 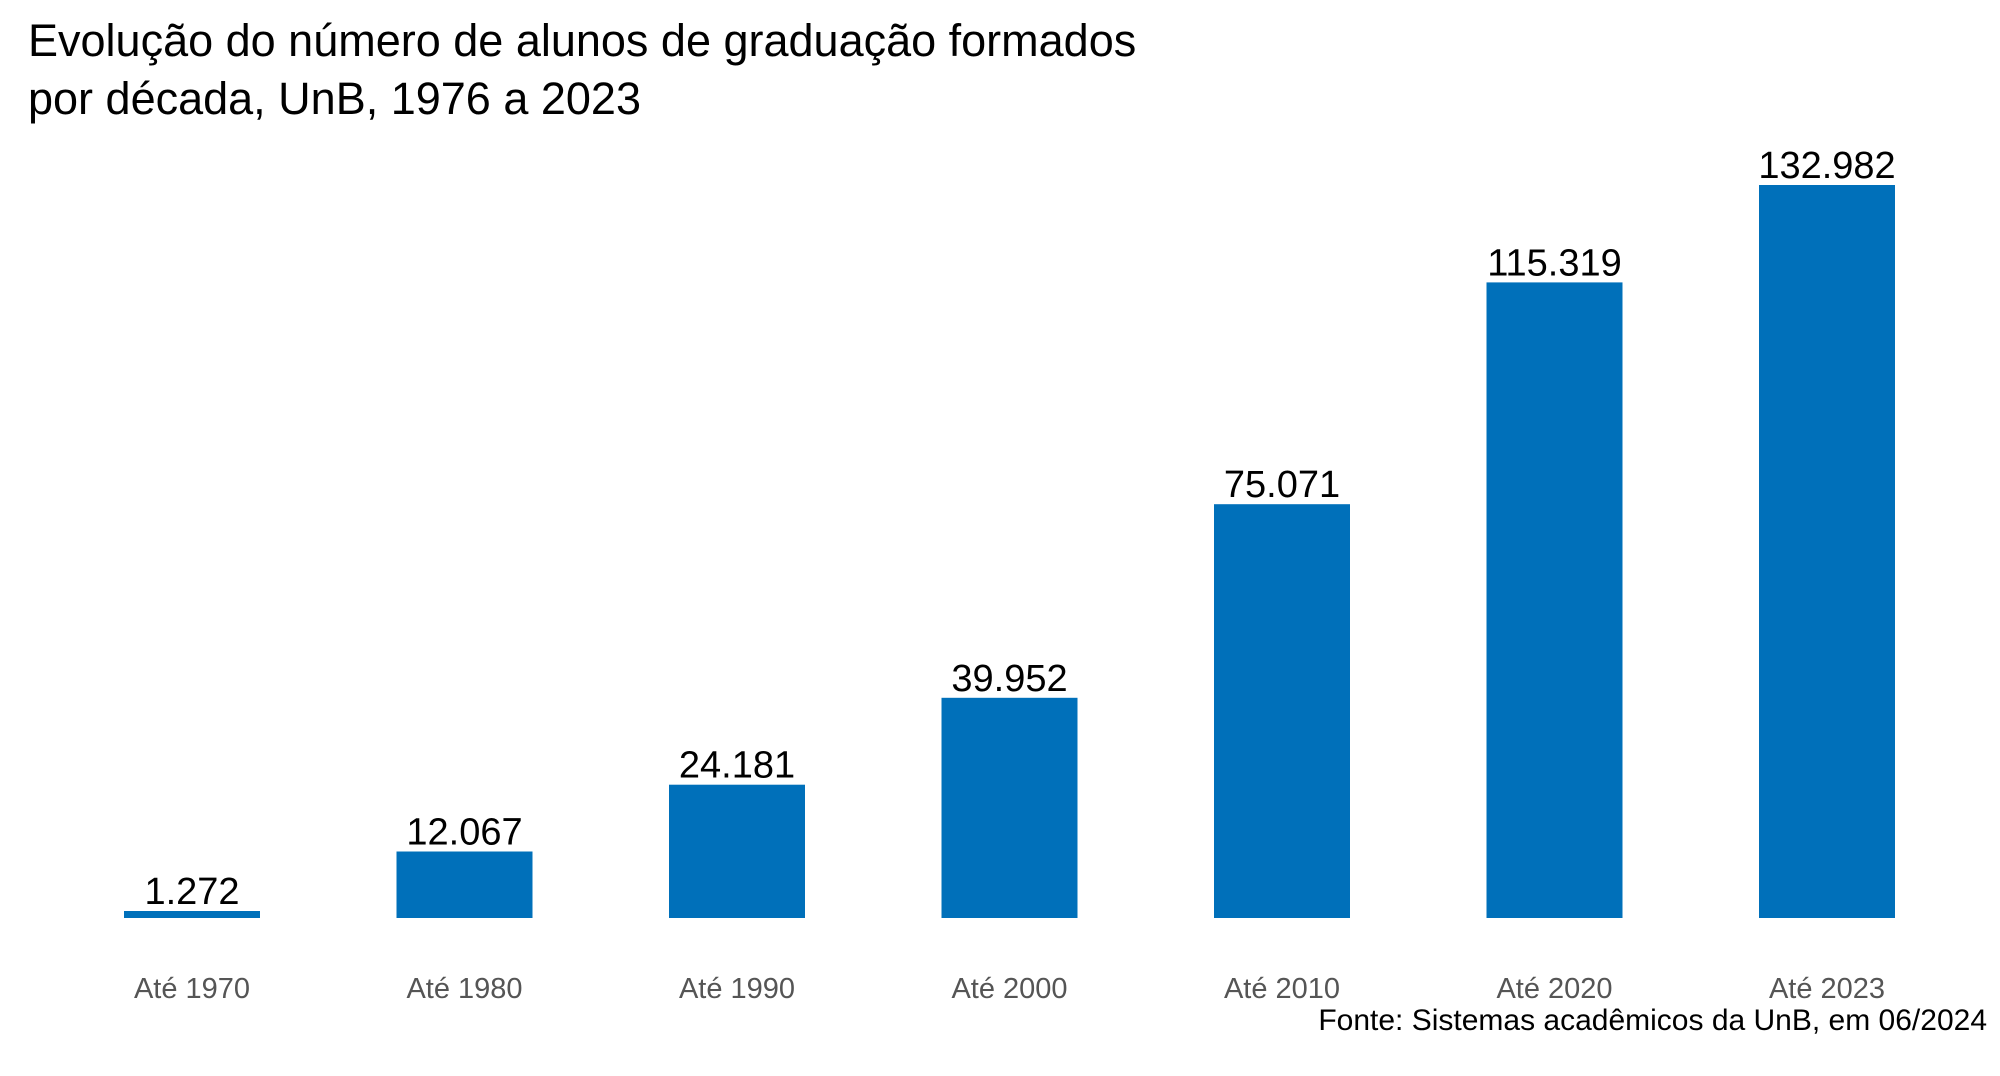 What do you see at coordinates (1009, 679) in the screenshot?
I see `value-label: 39.952` at bounding box center [1009, 679].